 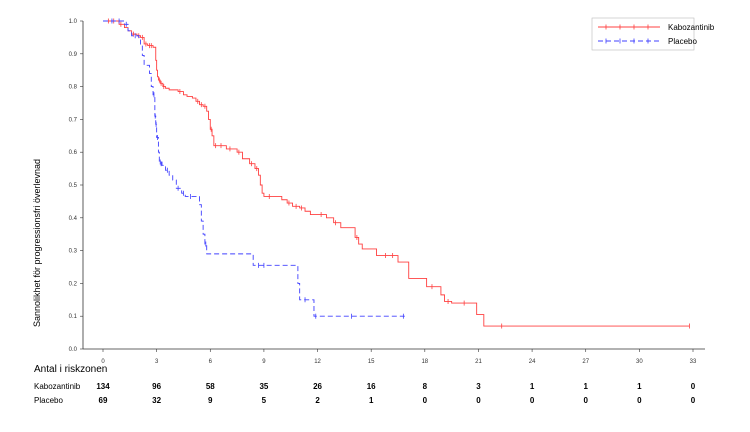 What do you see at coordinates (73, 22) in the screenshot?
I see `y-tick-label: 1.0` at bounding box center [73, 22].